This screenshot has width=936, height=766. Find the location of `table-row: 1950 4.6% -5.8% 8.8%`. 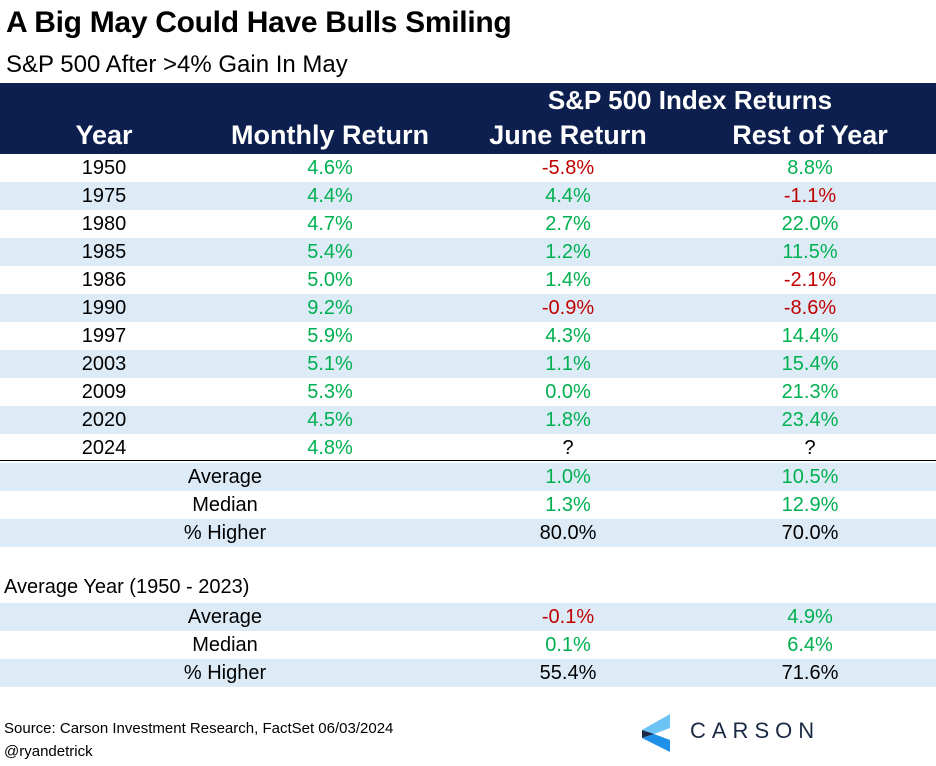

table-row: 1950 4.6% -5.8% 8.8% is located at coordinates (468, 168).